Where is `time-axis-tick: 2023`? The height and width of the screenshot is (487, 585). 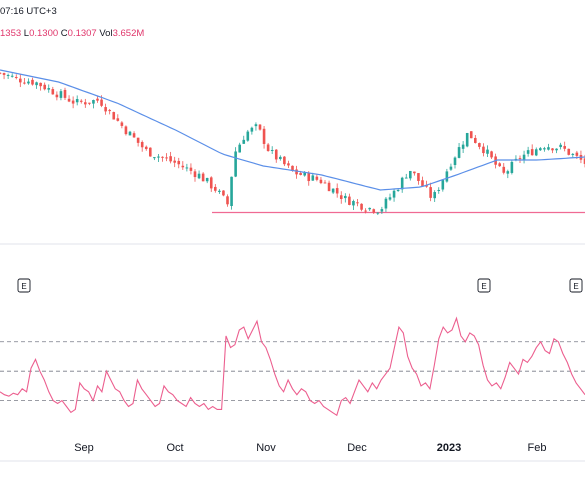 time-axis-tick: 2023 is located at coordinates (449, 448).